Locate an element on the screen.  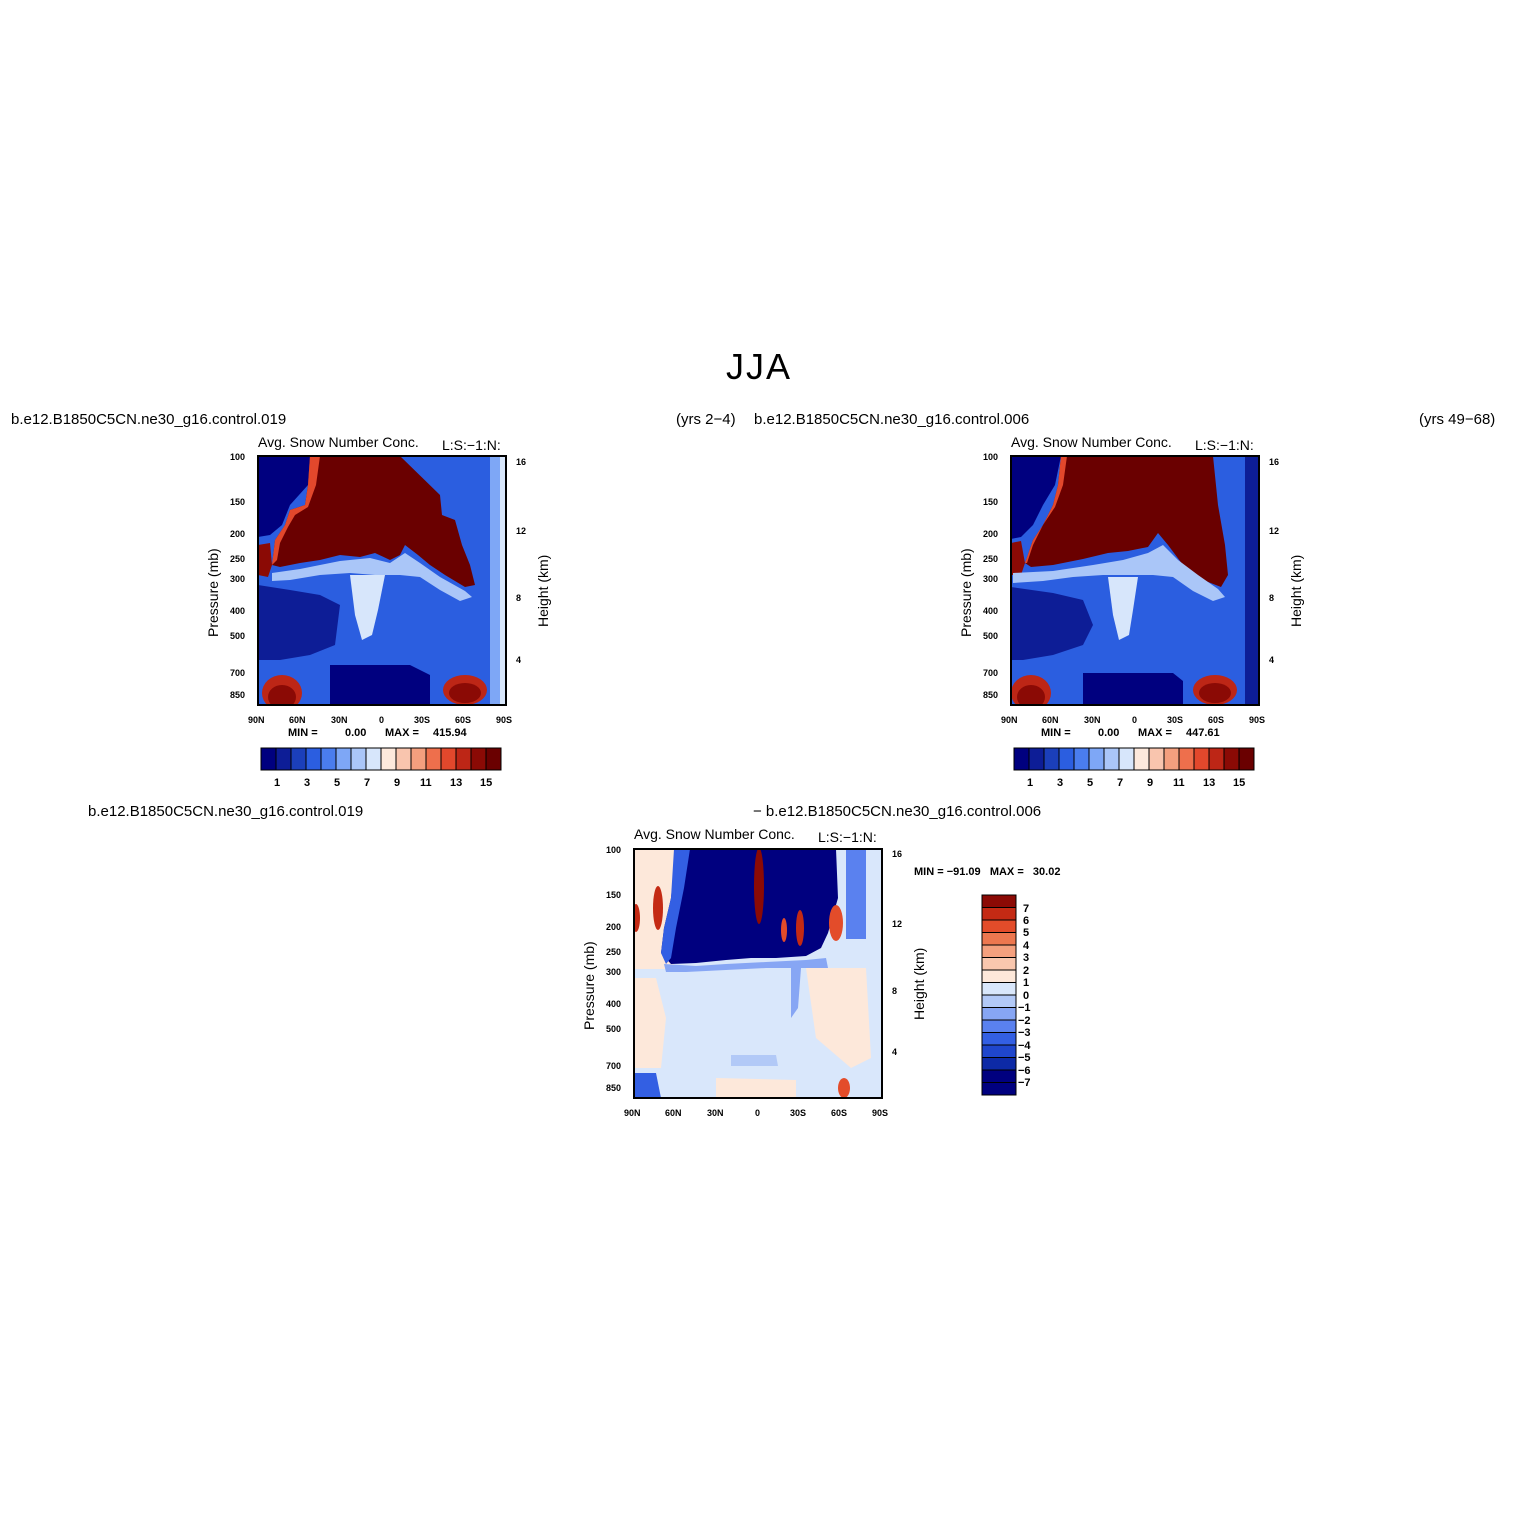
max-value: 415.94 is located at coordinates (450, 733).